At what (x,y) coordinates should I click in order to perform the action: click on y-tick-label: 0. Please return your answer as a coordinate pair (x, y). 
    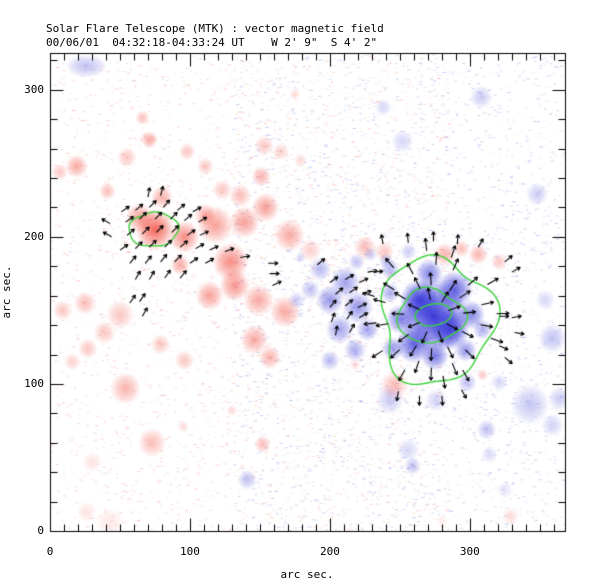
    Looking at the image, I should click on (40, 530).